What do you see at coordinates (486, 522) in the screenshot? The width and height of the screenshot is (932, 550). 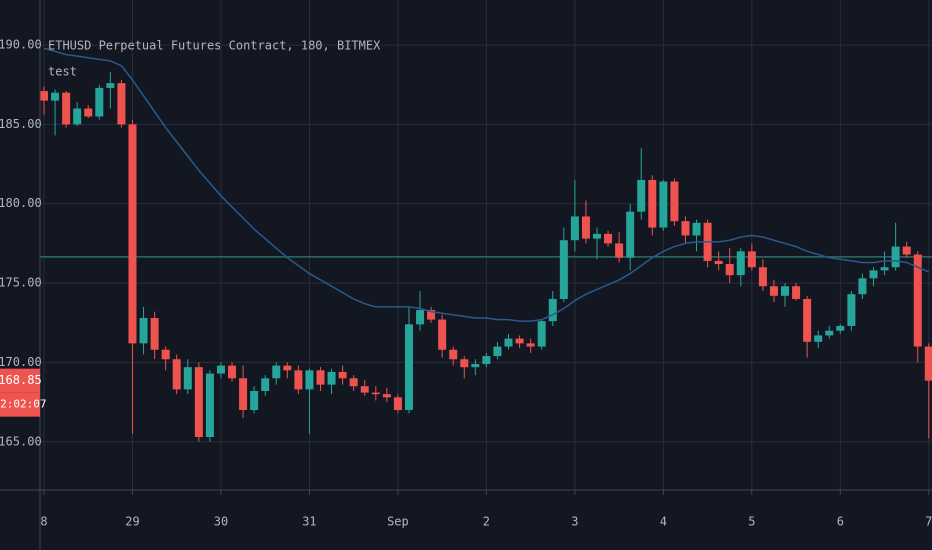 I see `x-tick-label: 2` at bounding box center [486, 522].